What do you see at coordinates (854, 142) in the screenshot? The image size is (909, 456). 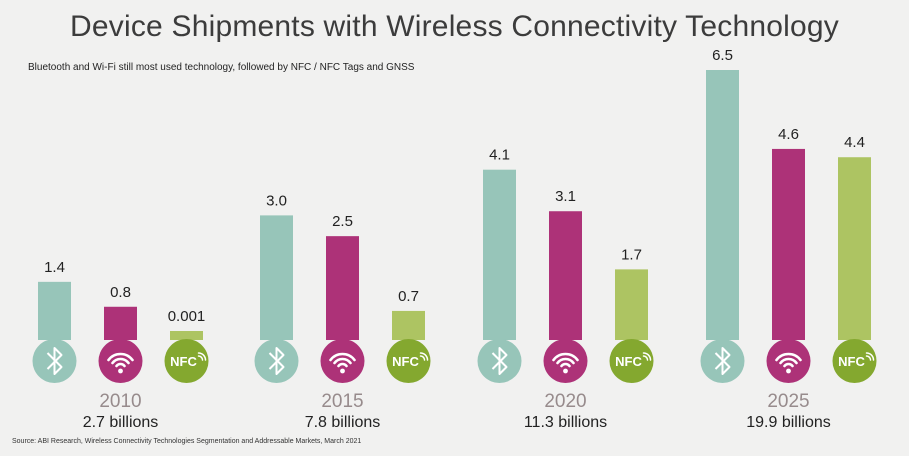 I see `bar-value-label: 4.4` at bounding box center [854, 142].